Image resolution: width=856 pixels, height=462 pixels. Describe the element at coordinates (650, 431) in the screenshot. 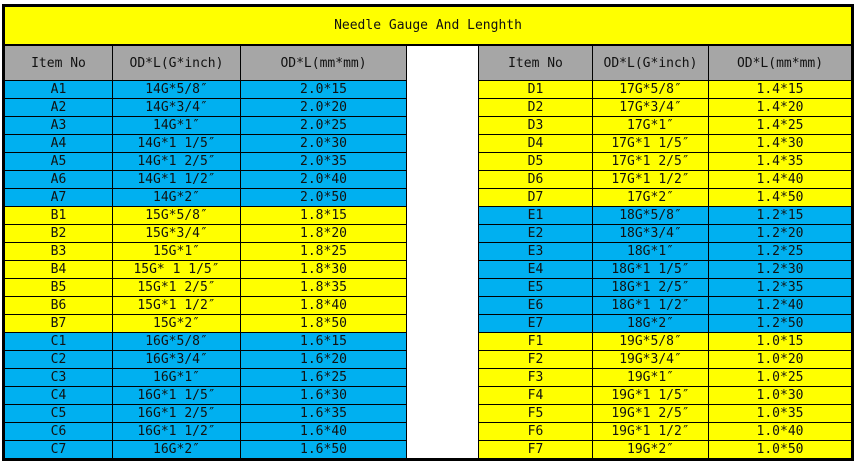

I see `od-inch-cell: 19G*1 1/2″` at that location.